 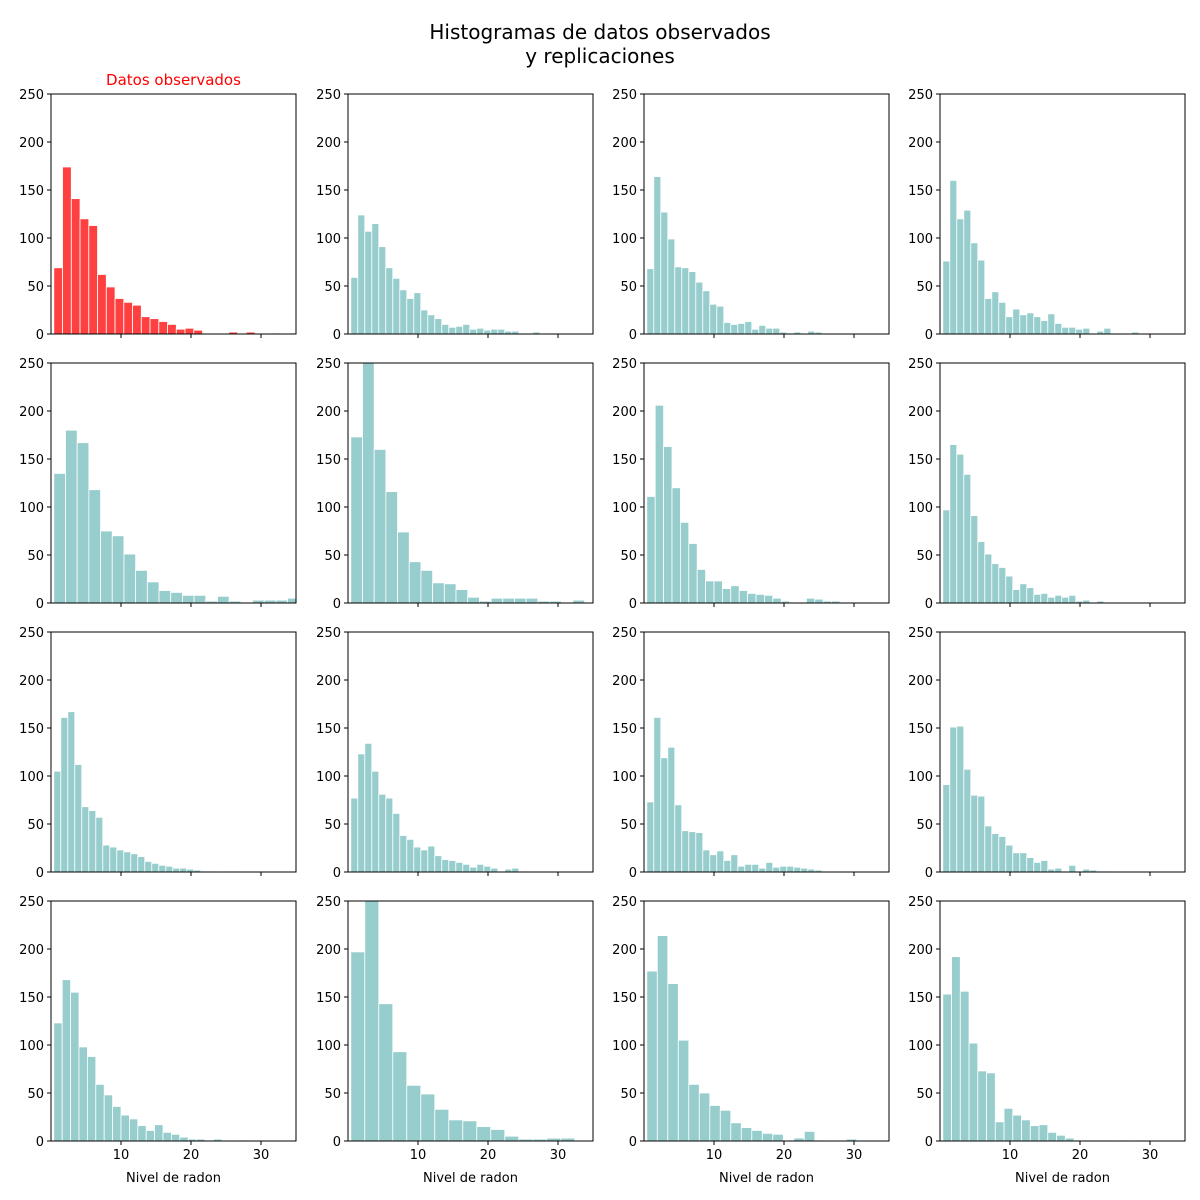 I want to click on histogram-panel-14: 0 50 100 150 200 250 10 20 30 Nivel de radon, so click(x=455, y=1040).